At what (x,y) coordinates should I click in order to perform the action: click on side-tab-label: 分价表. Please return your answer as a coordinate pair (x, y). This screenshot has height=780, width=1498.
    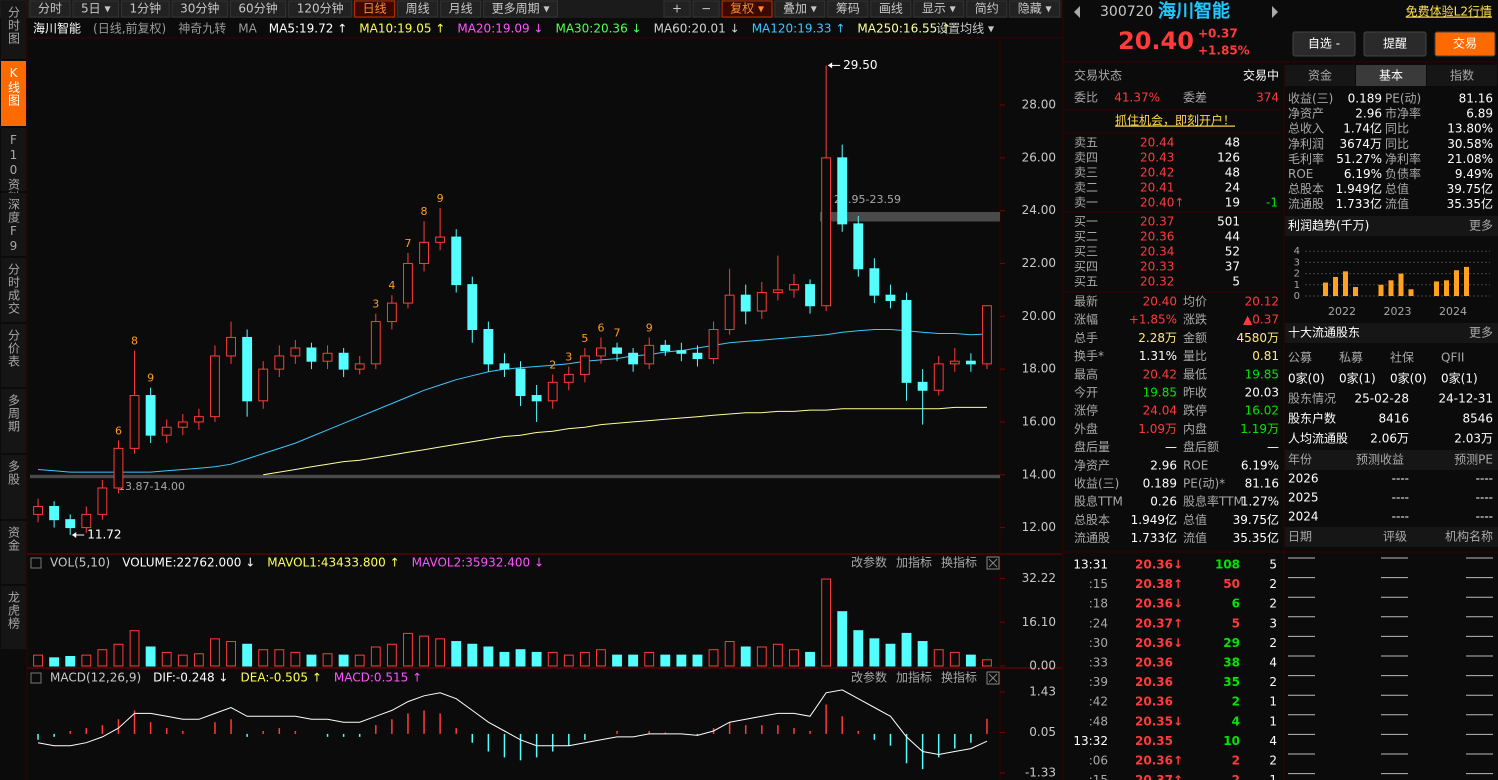
    Looking at the image, I should click on (14, 348).